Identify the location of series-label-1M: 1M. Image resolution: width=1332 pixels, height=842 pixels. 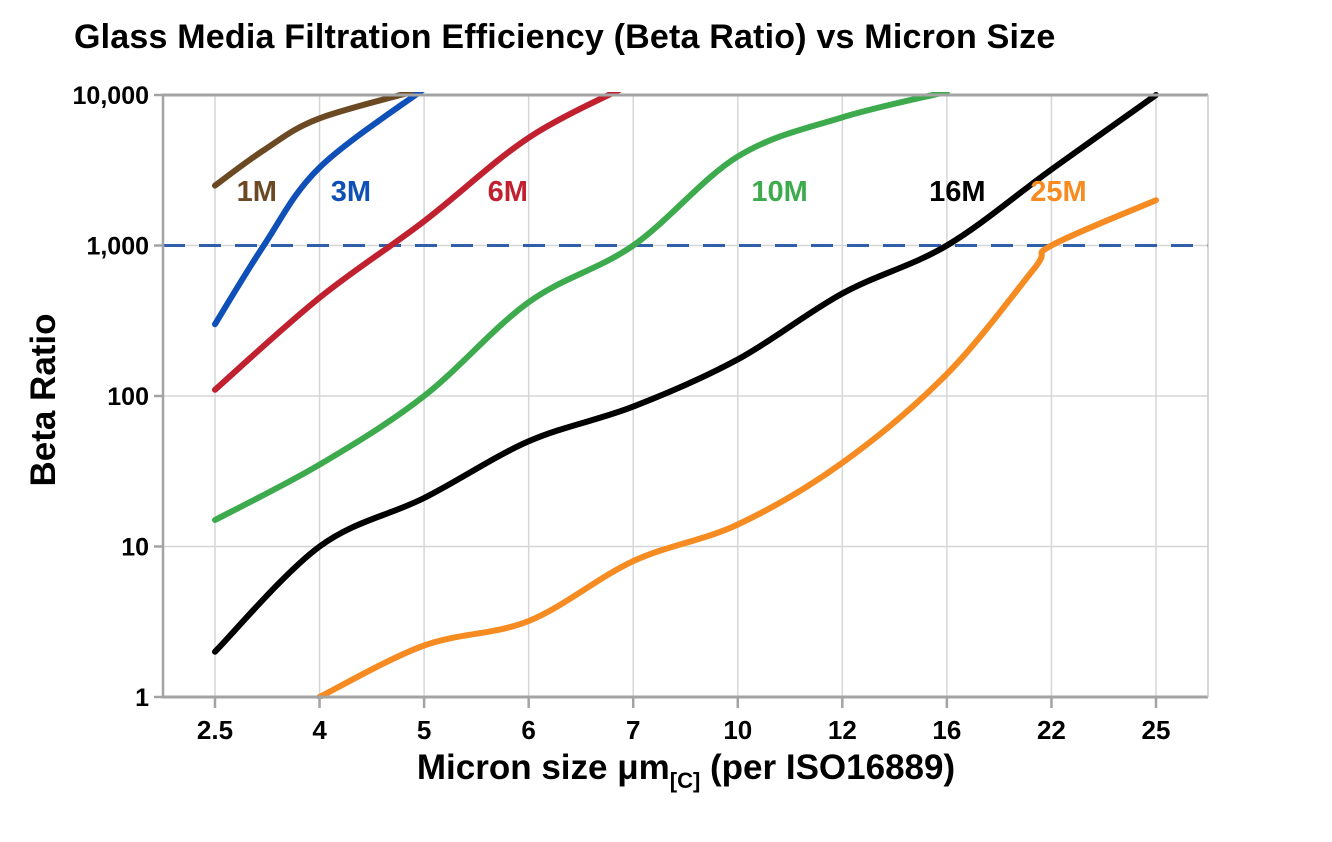
(257, 192).